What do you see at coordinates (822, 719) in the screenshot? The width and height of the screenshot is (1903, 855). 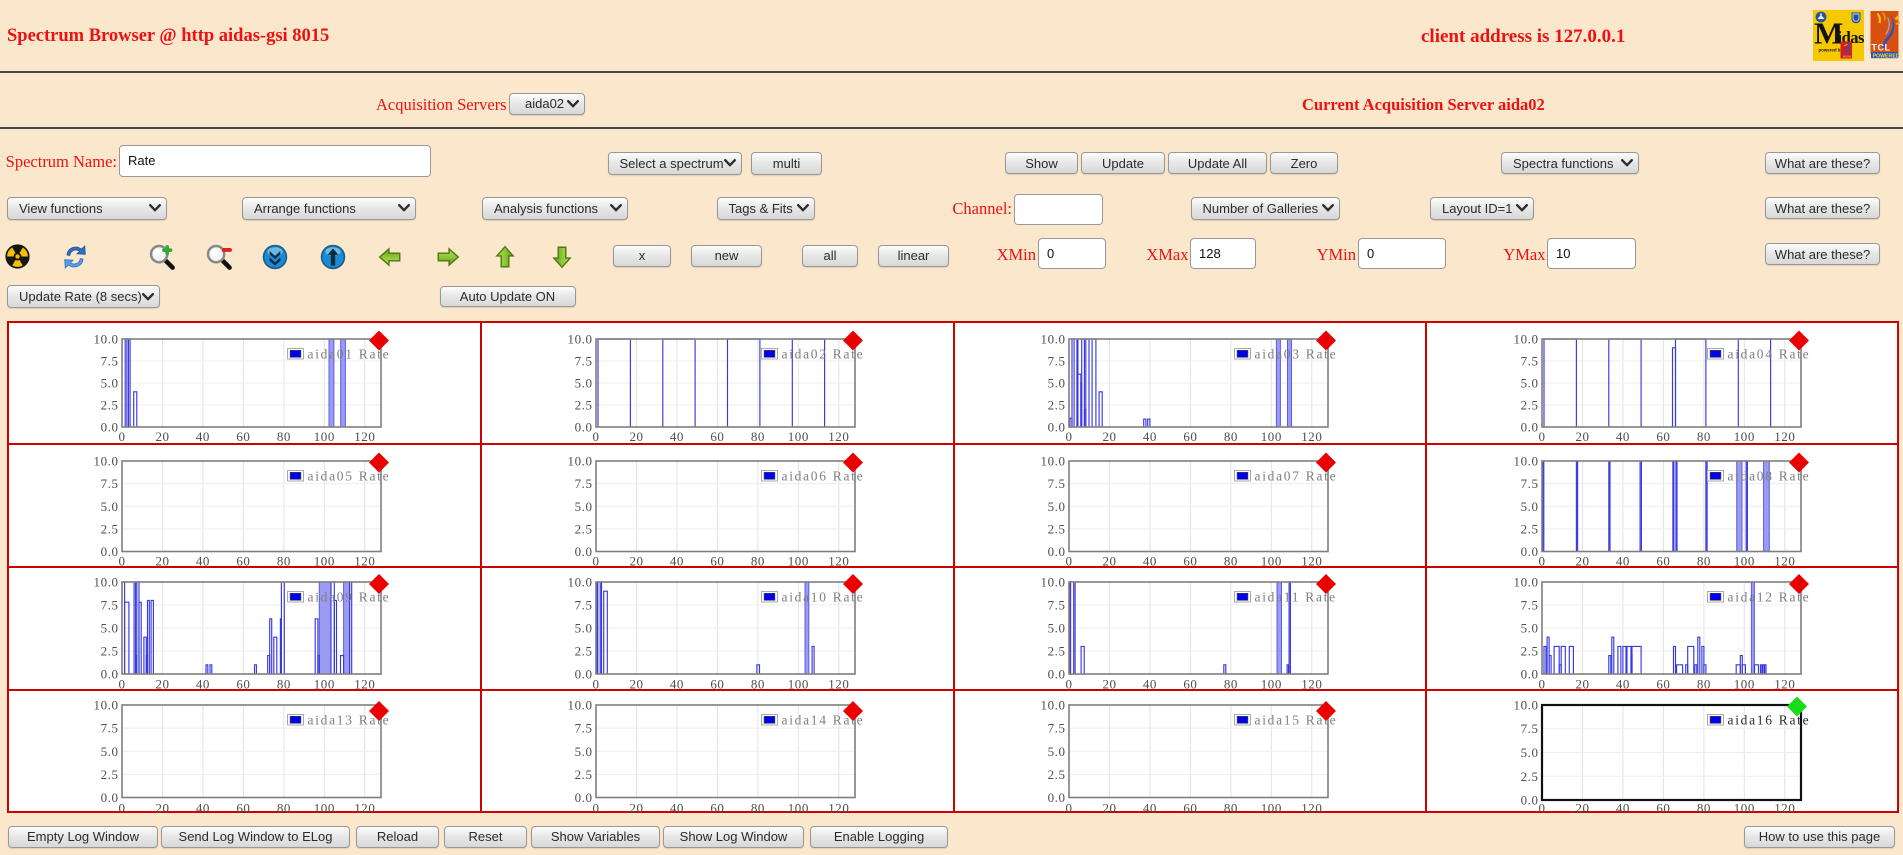 I see `svg-text: aida14 Rate` at bounding box center [822, 719].